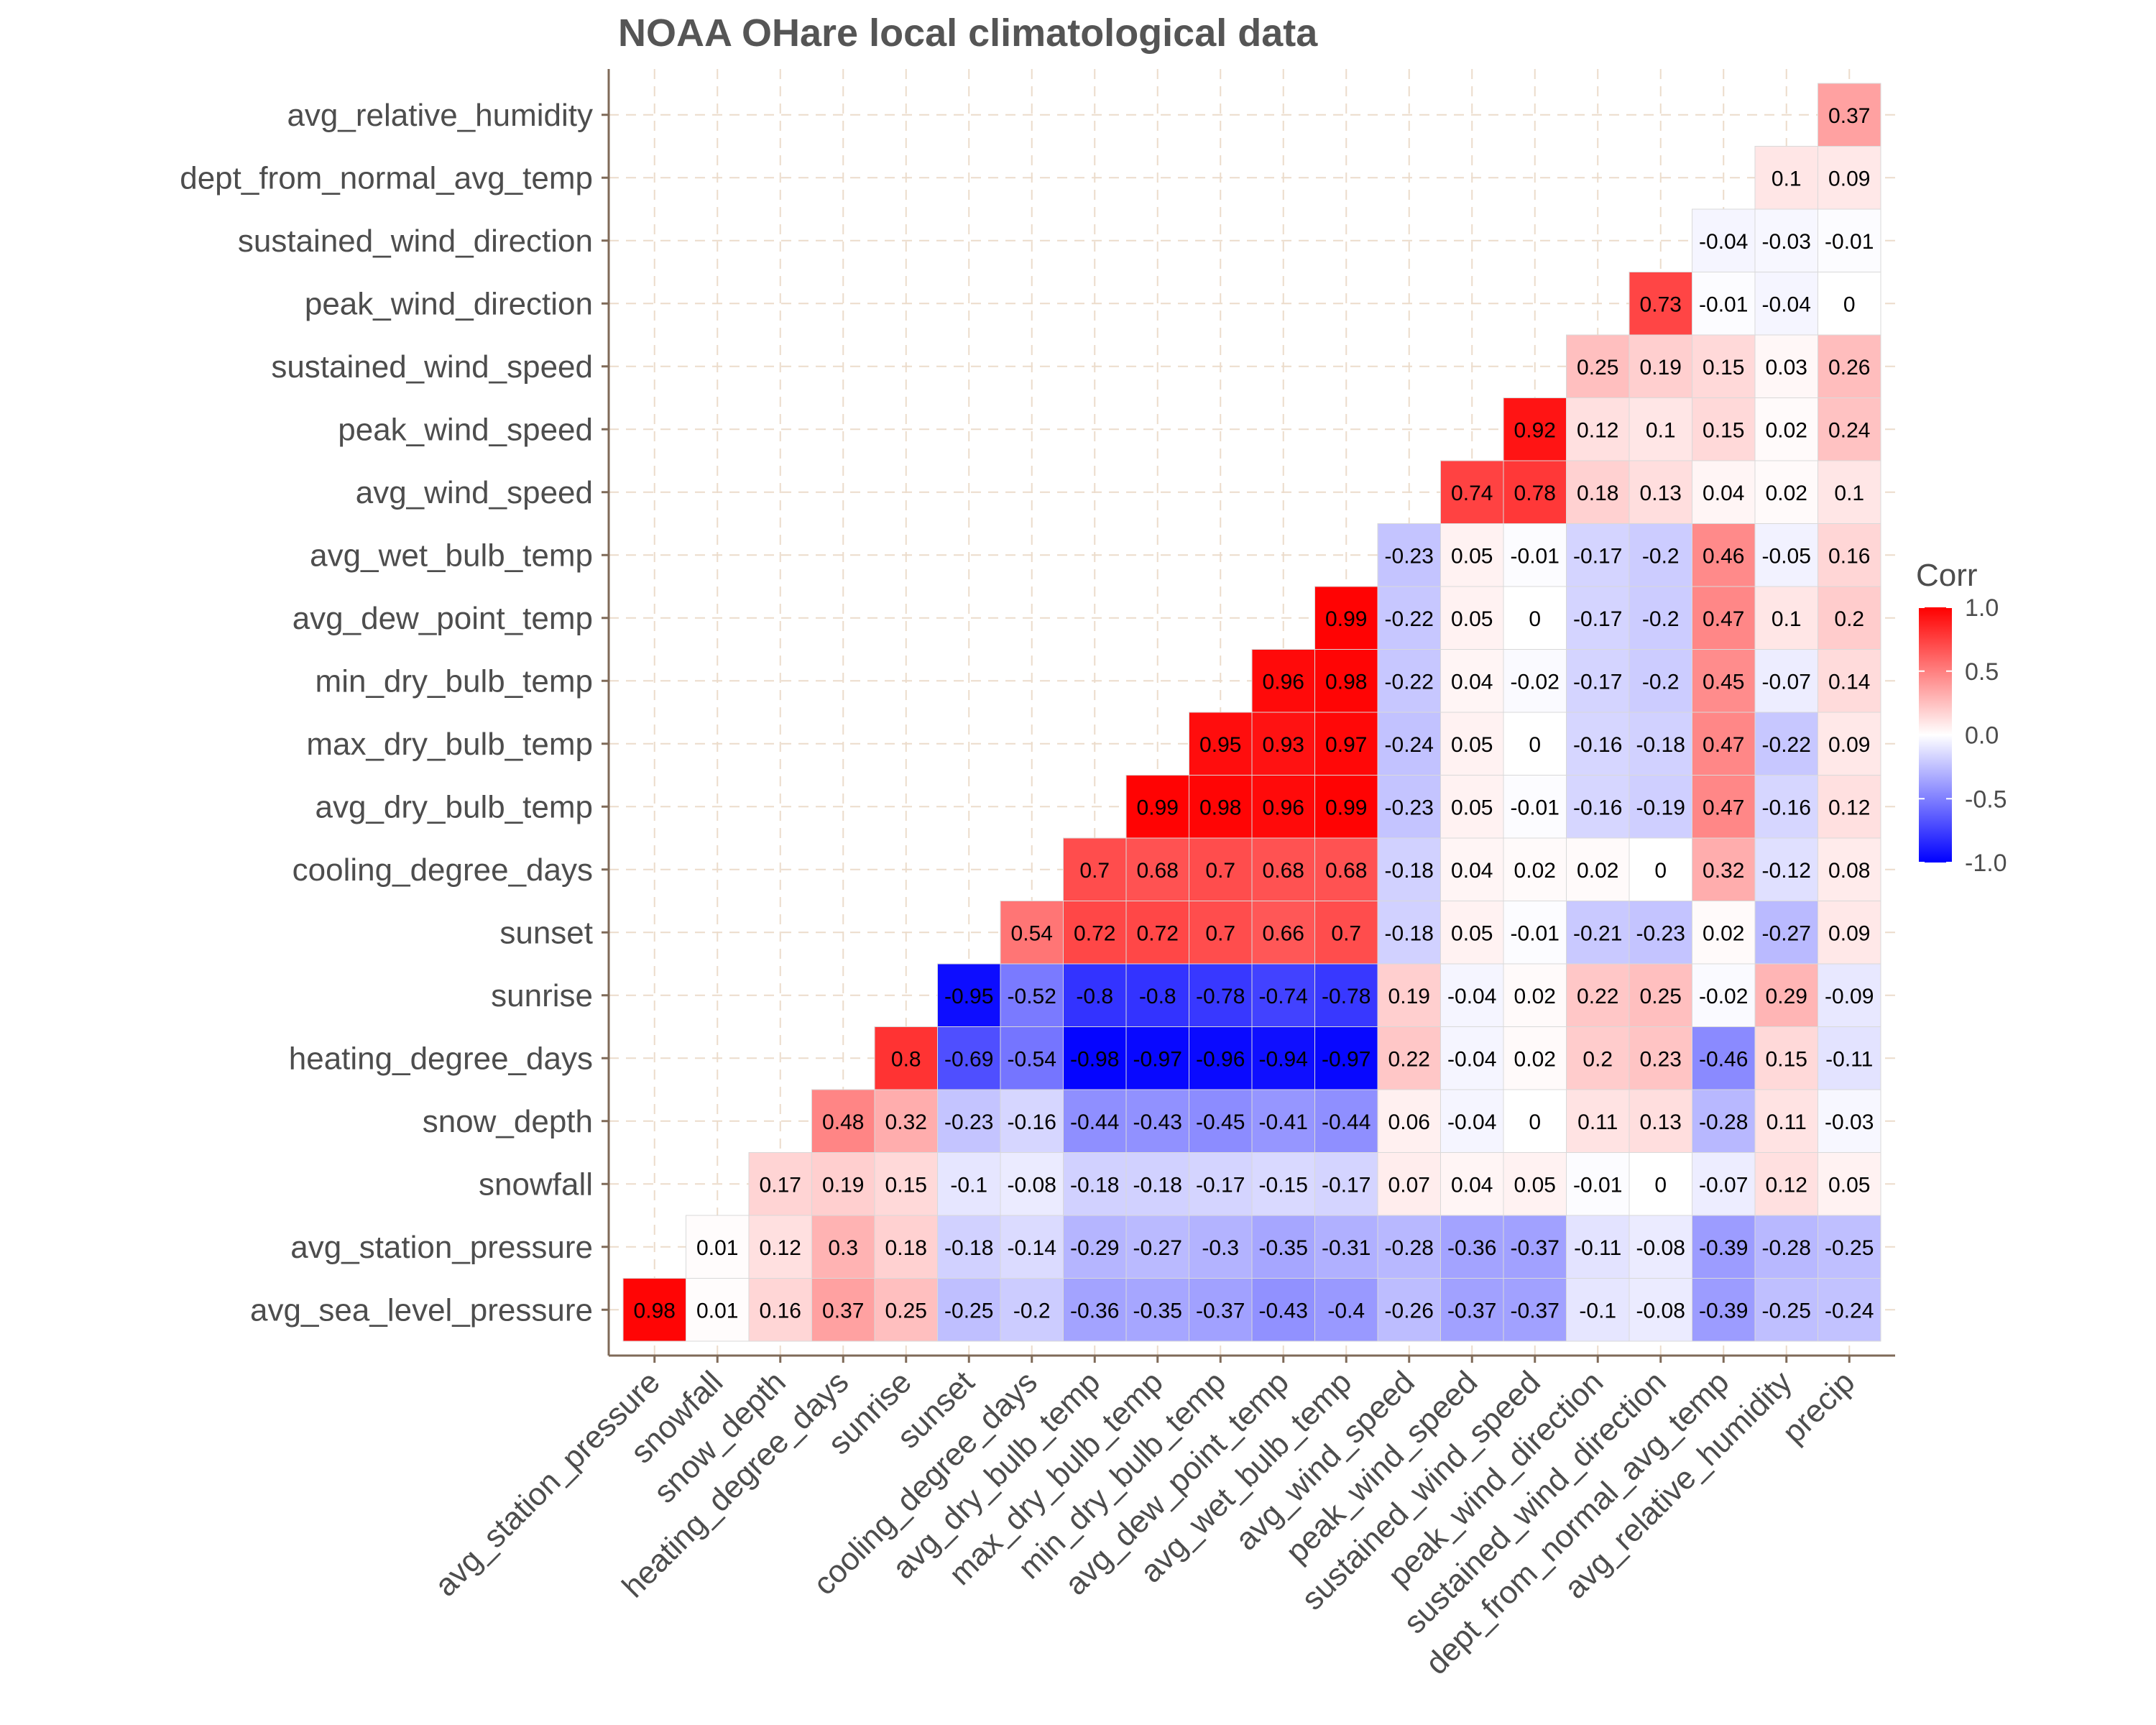 This screenshot has width=2156, height=1725. What do you see at coordinates (843, 1122) in the screenshot?
I see `cell-value-label: 0.48` at bounding box center [843, 1122].